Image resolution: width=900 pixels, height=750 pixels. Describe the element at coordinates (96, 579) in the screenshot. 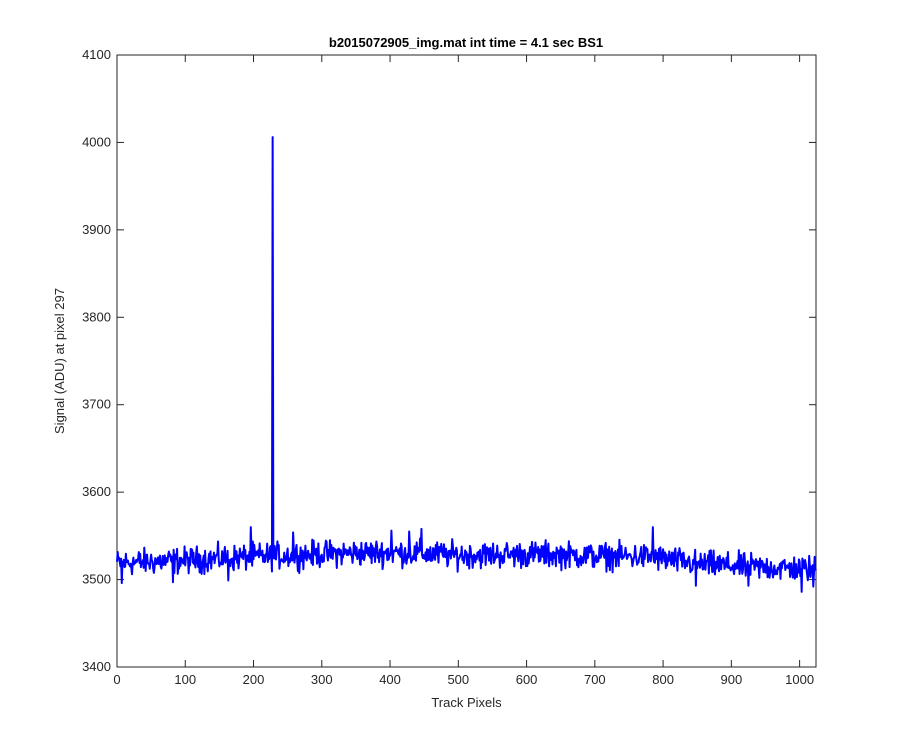

I see `y-tick-label: 3500` at that location.